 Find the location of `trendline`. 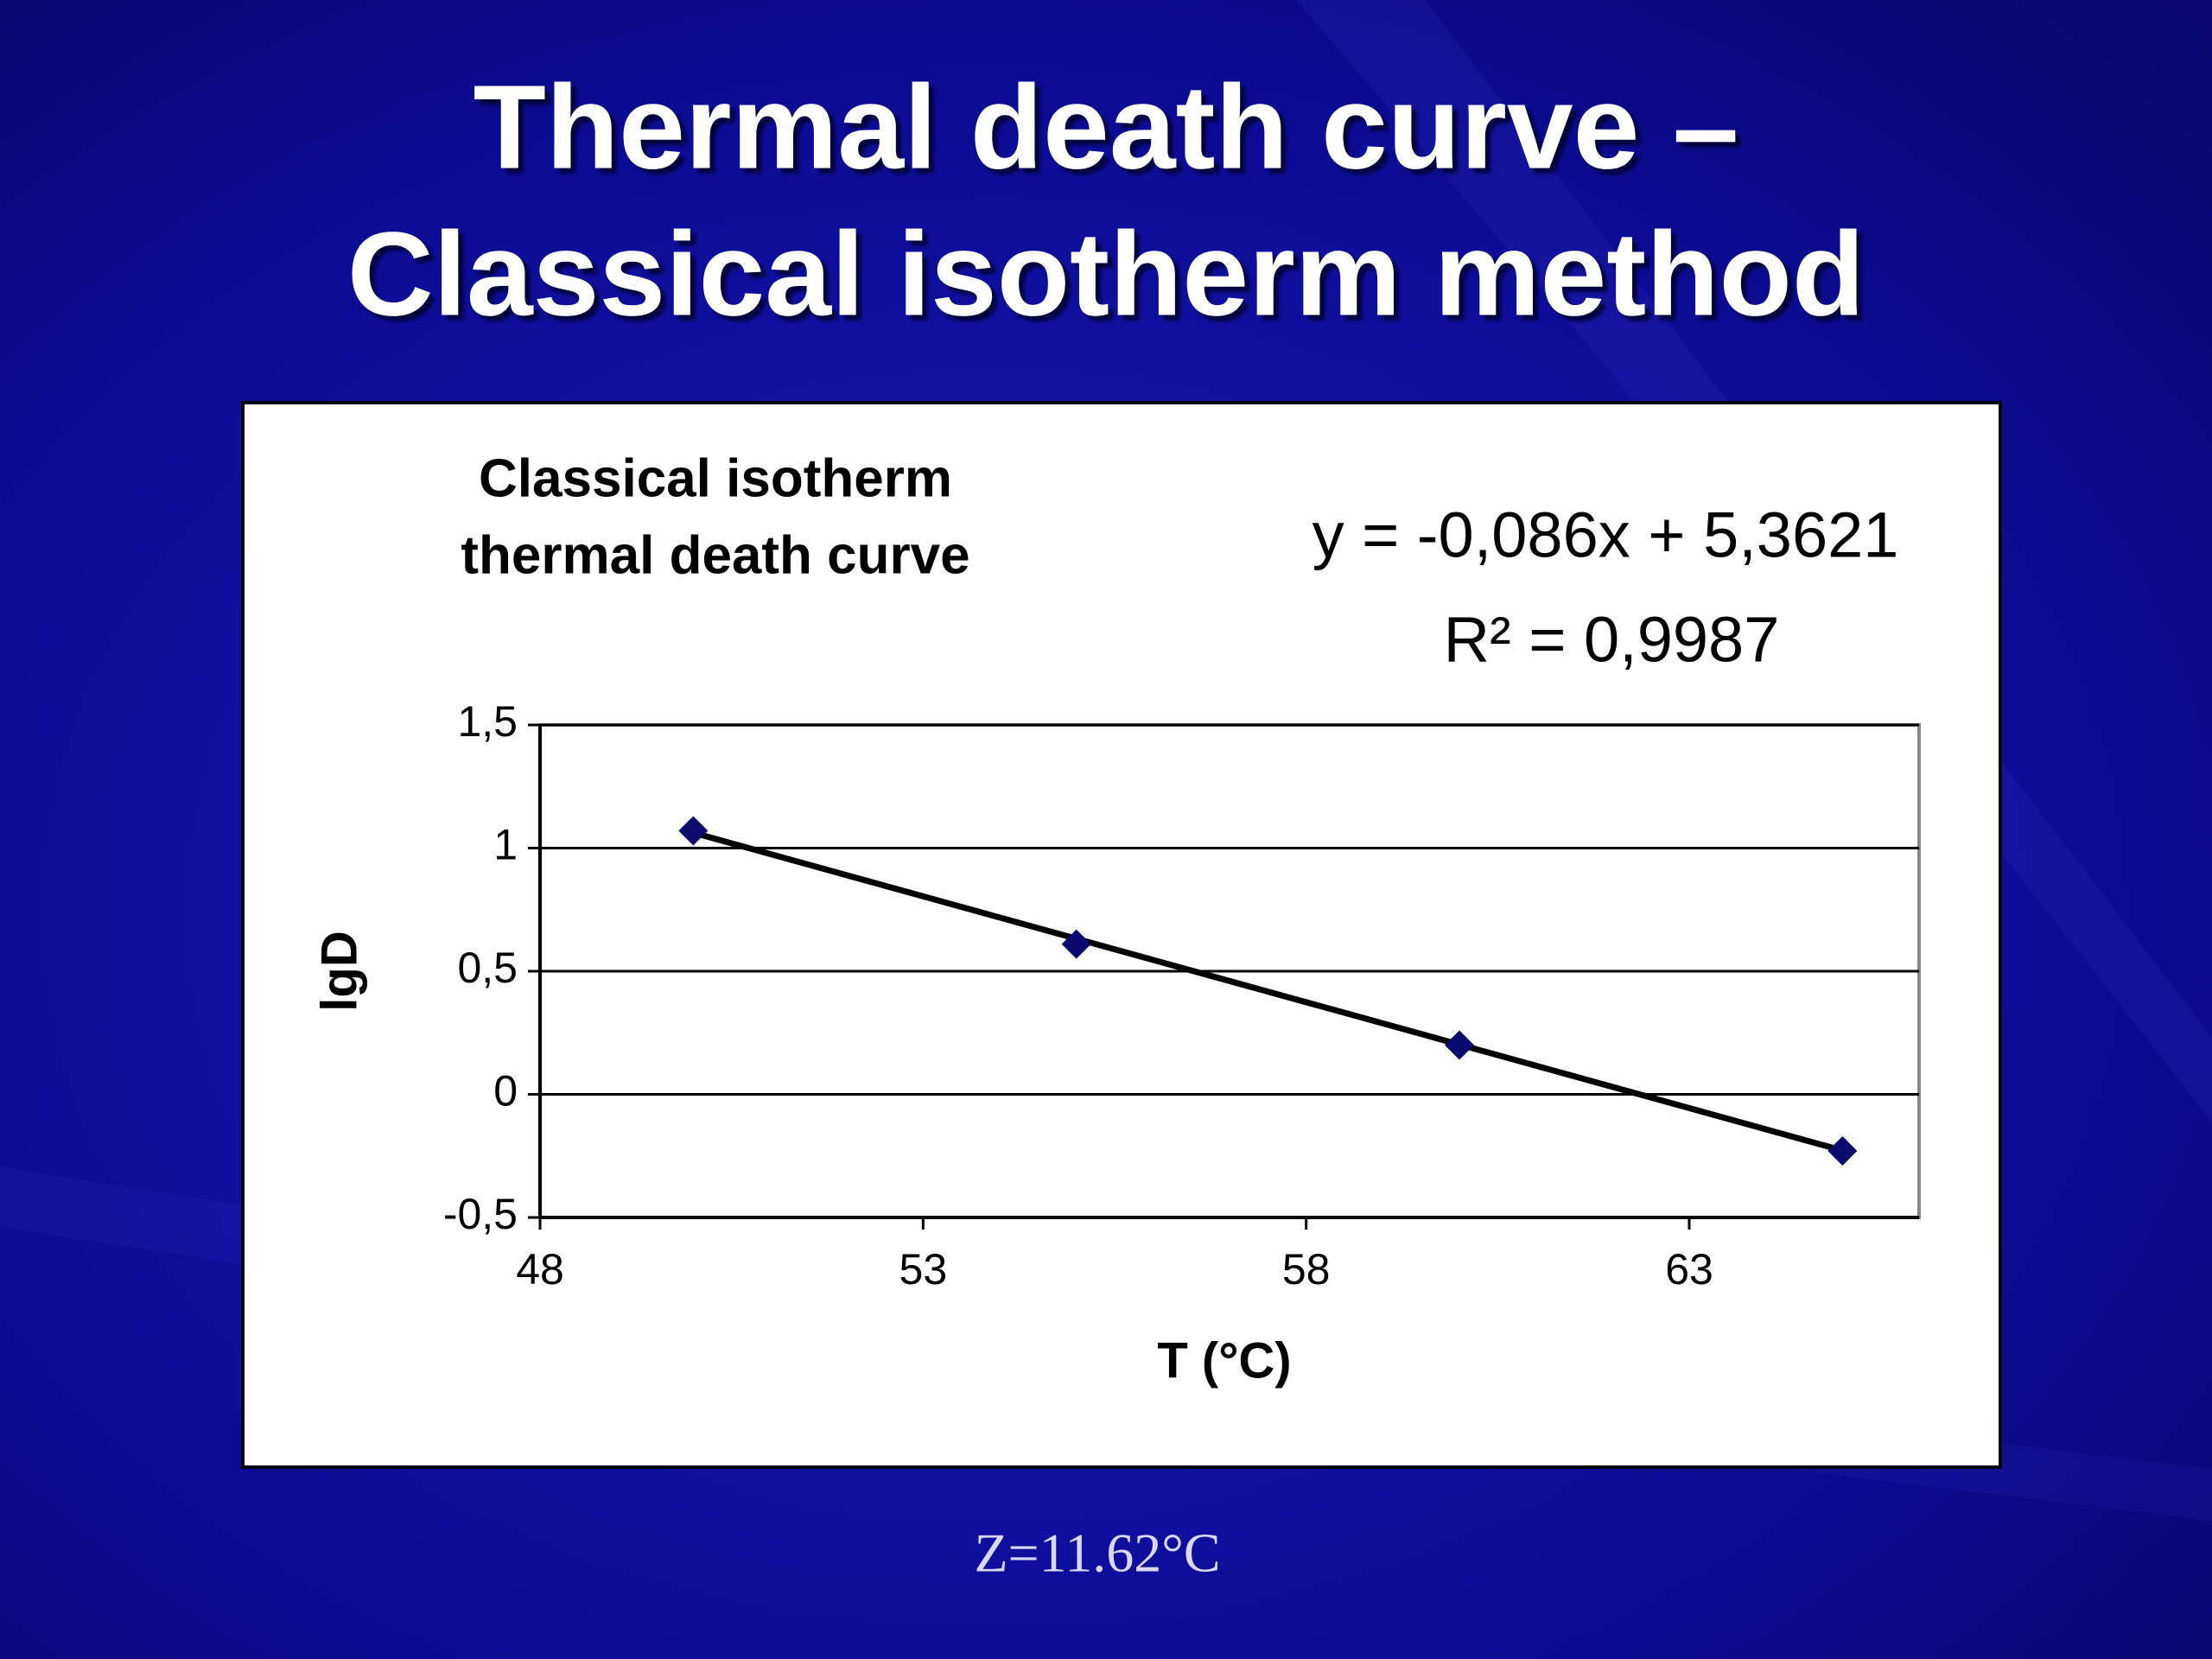

trendline is located at coordinates (1268, 992).